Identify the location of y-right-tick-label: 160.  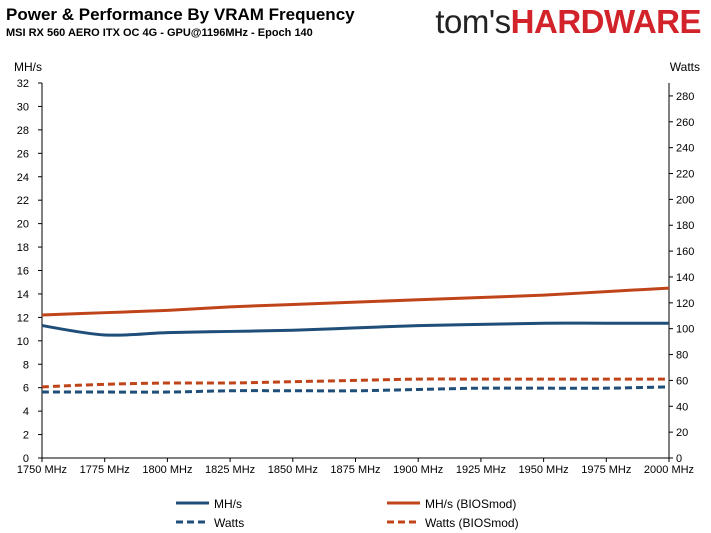
(685, 252).